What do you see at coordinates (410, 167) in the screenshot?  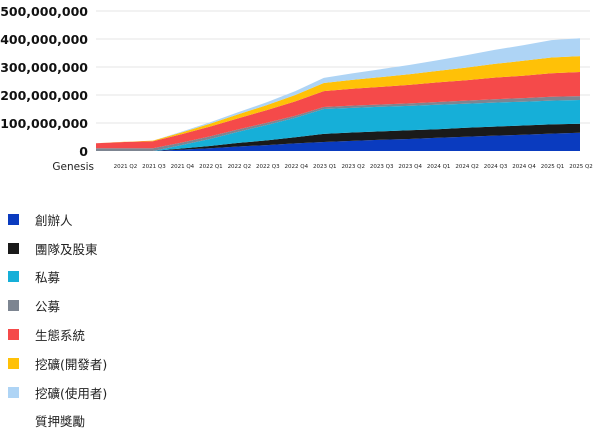 I see `x-tick-label: 2023 Q4` at bounding box center [410, 167].